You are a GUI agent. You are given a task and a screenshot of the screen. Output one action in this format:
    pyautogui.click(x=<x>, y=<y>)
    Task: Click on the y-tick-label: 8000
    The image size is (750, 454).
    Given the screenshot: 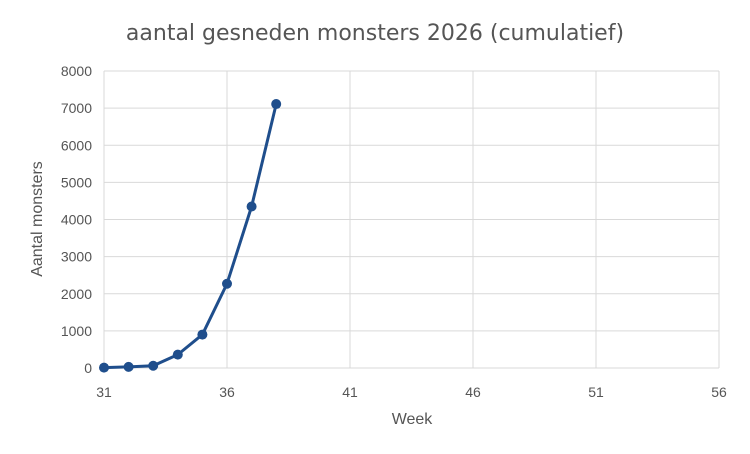 What is the action you would take?
    pyautogui.click(x=76, y=71)
    